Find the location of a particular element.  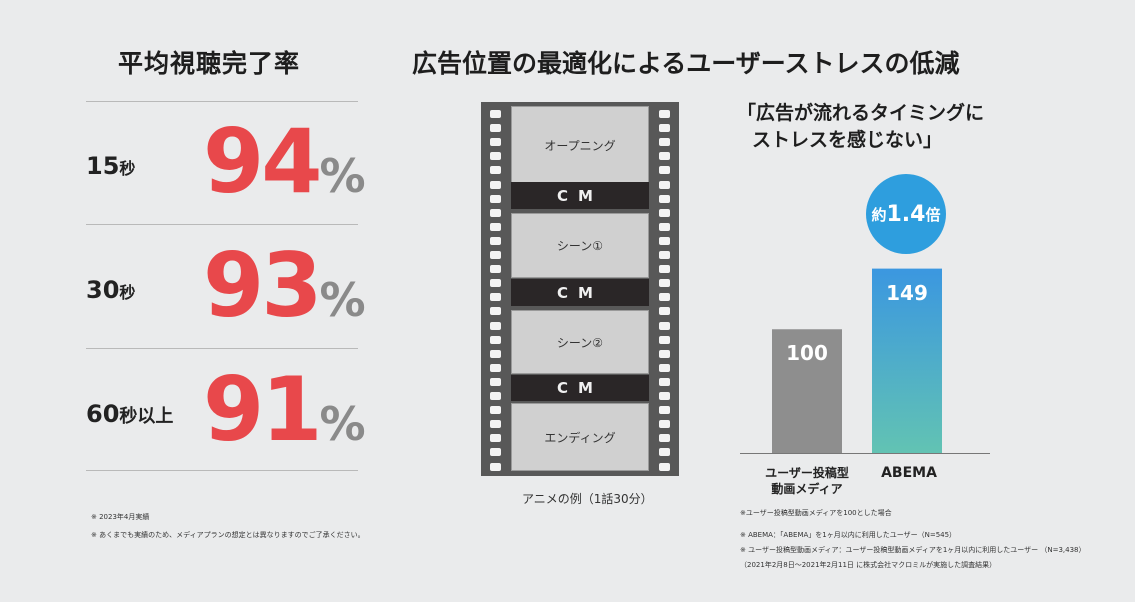

chart-quote-line-2: ストレスを感じない」 is located at coordinates (847, 140).